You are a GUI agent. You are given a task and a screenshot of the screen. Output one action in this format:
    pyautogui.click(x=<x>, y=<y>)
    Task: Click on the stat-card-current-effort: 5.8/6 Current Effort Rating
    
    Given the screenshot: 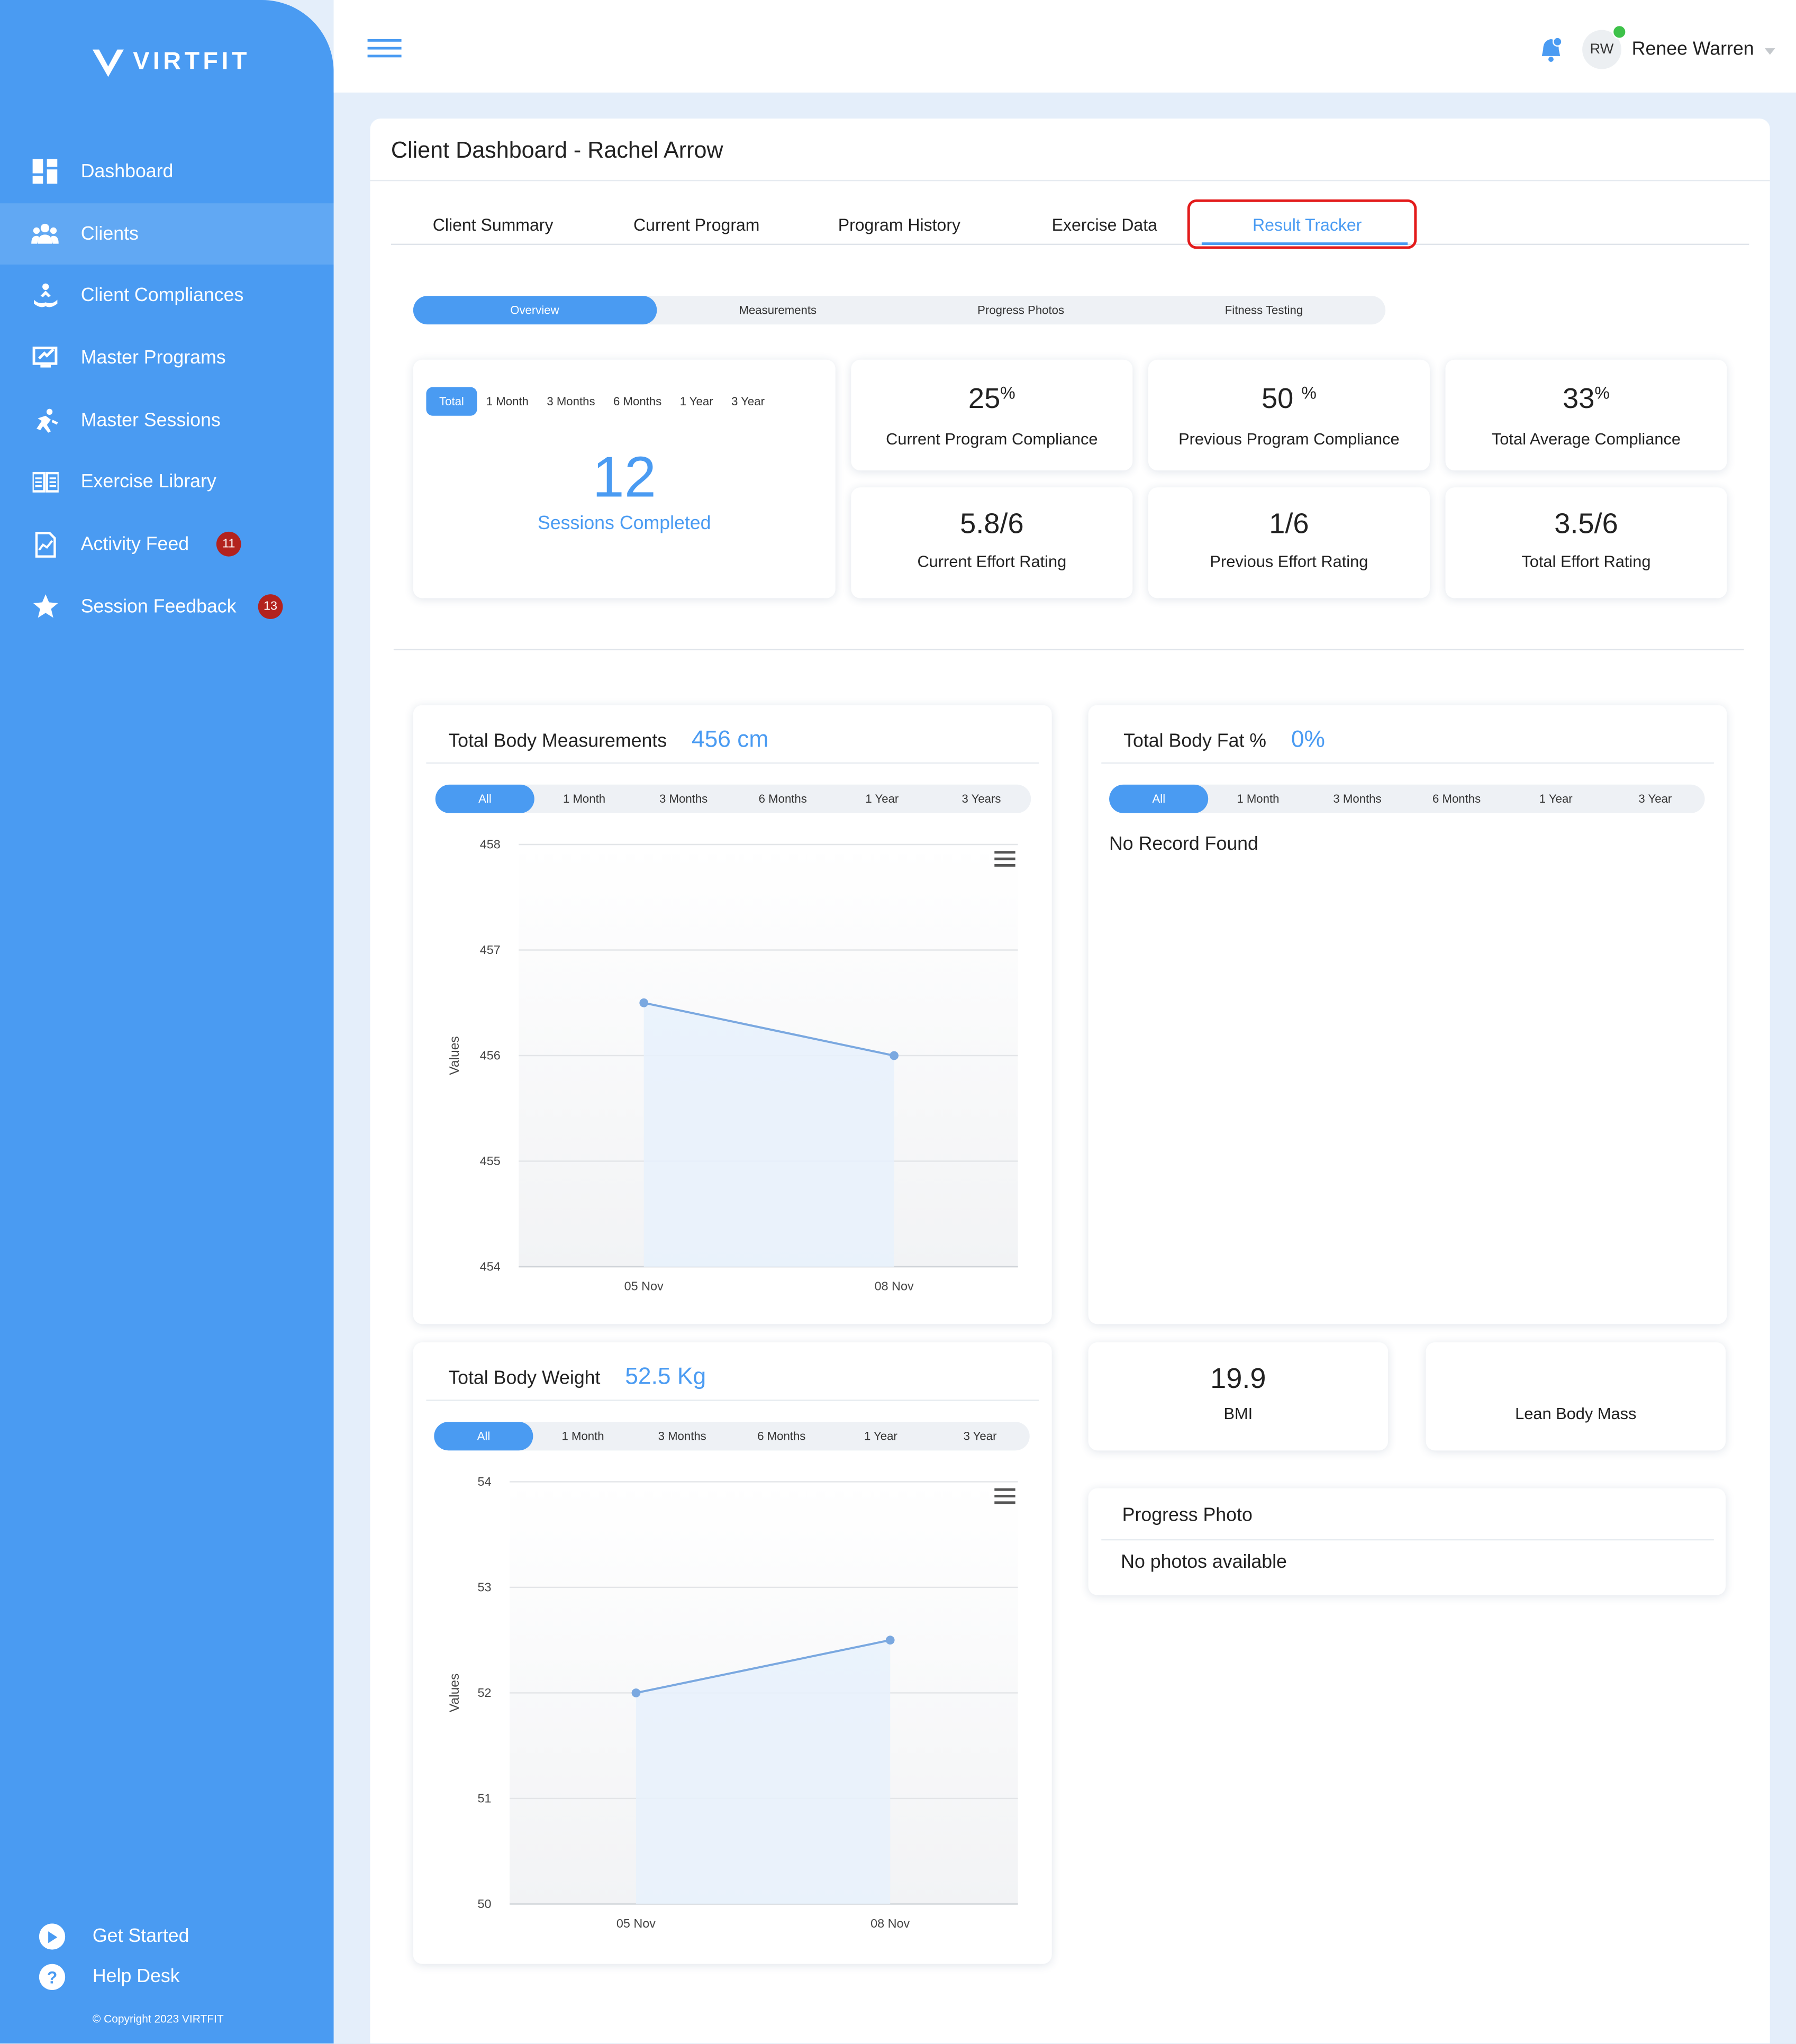 What is the action you would take?
    pyautogui.click(x=992, y=542)
    